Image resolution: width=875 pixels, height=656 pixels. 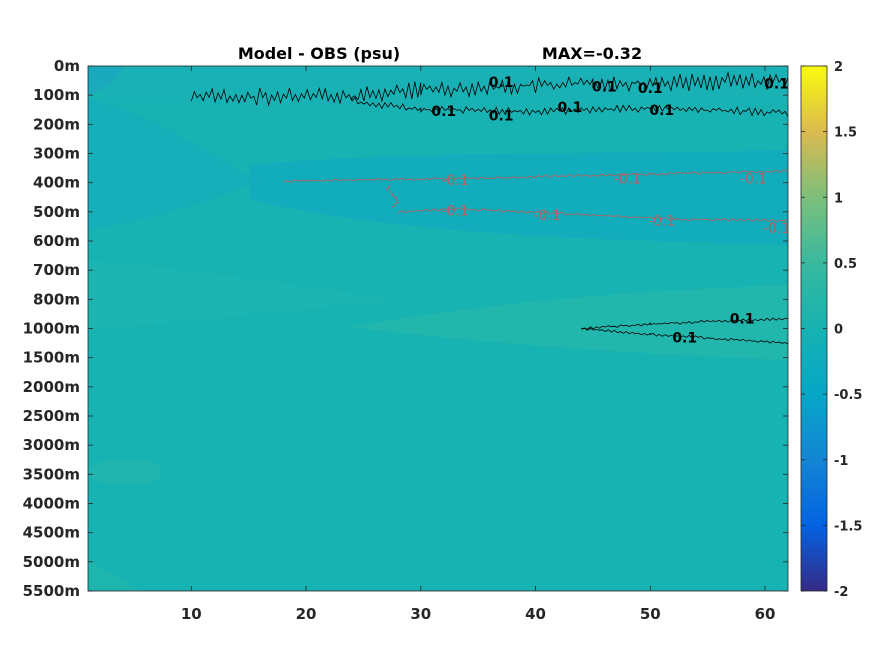 I want to click on y-tick-label: 1000m, so click(x=51, y=329).